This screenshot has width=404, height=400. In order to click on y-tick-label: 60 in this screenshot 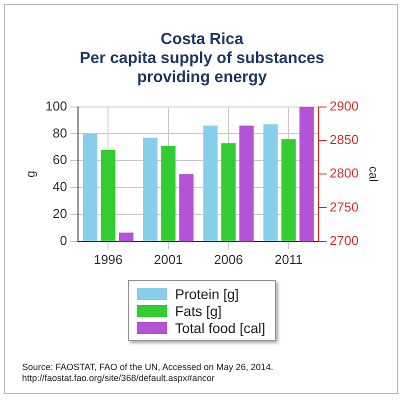, I will do `click(60, 160)`.